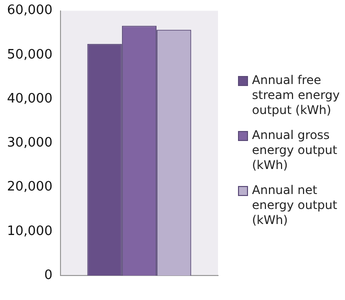 The image size is (345, 300). Describe the element at coordinates (29, 187) in the screenshot. I see `y-tick-label: 20,000` at that location.